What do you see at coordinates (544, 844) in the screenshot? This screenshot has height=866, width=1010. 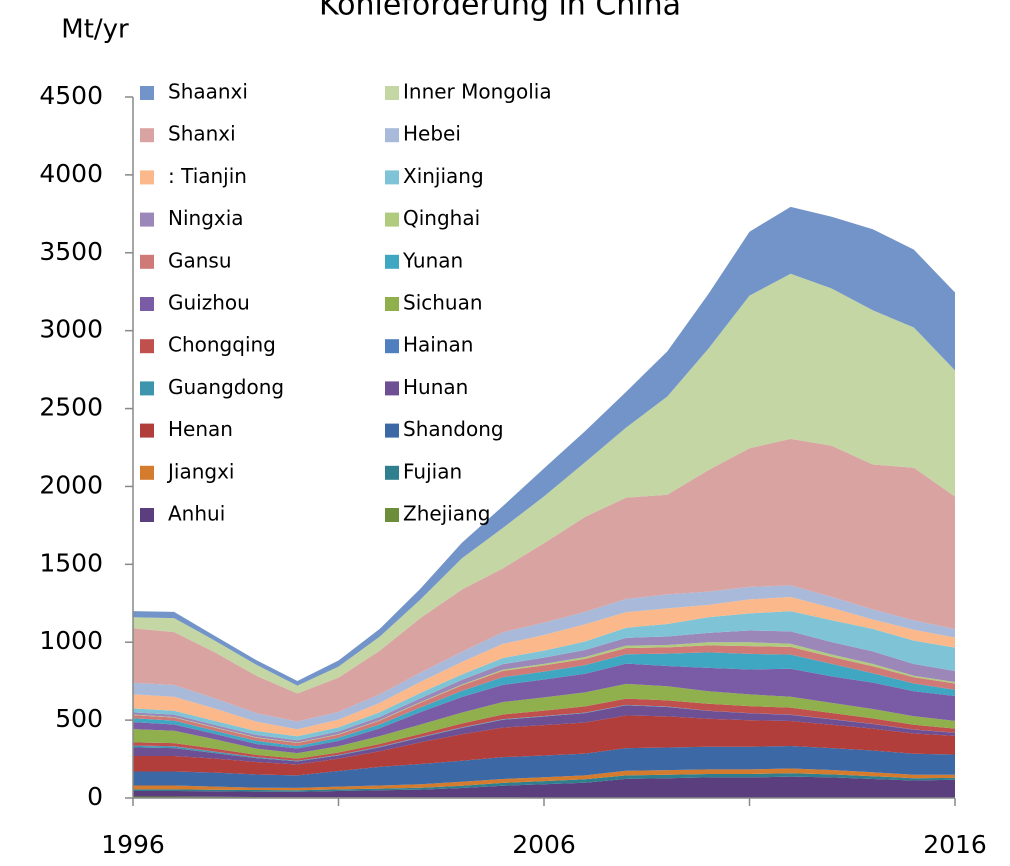 I see `x-tick-label: 2006` at bounding box center [544, 844].